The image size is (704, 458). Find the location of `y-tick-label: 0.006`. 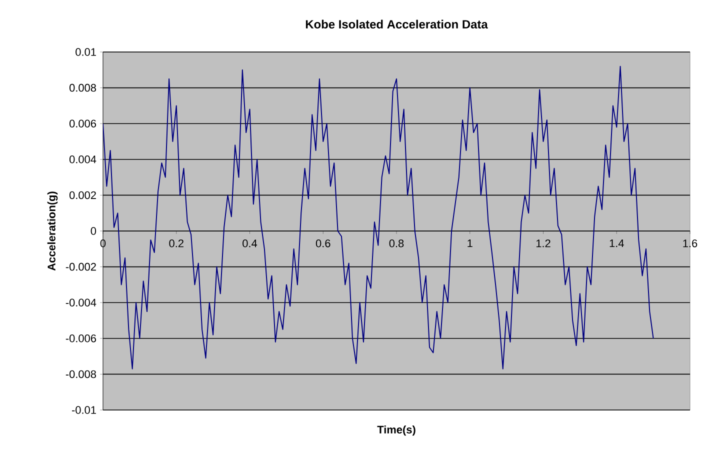

y-tick-label: 0.006 is located at coordinates (82, 124).